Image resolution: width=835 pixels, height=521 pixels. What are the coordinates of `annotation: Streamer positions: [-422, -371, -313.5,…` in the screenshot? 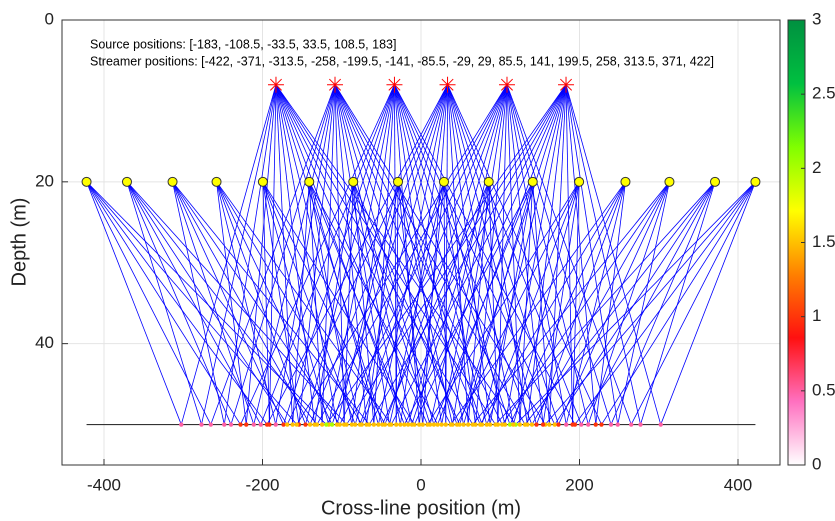 It's located at (402, 61).